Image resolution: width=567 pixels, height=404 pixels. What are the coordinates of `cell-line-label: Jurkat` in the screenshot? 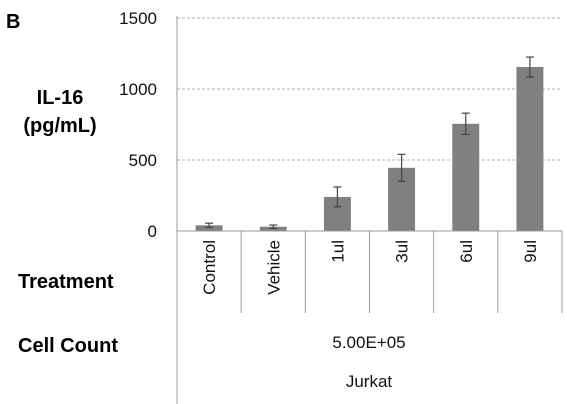 It's located at (369, 381).